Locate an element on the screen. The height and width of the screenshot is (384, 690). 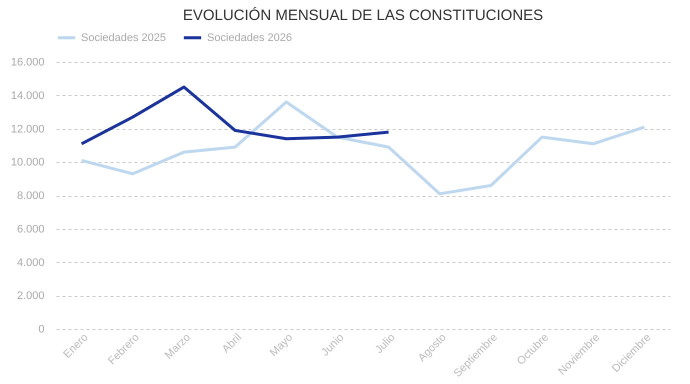
line-series is located at coordinates (235, 116).